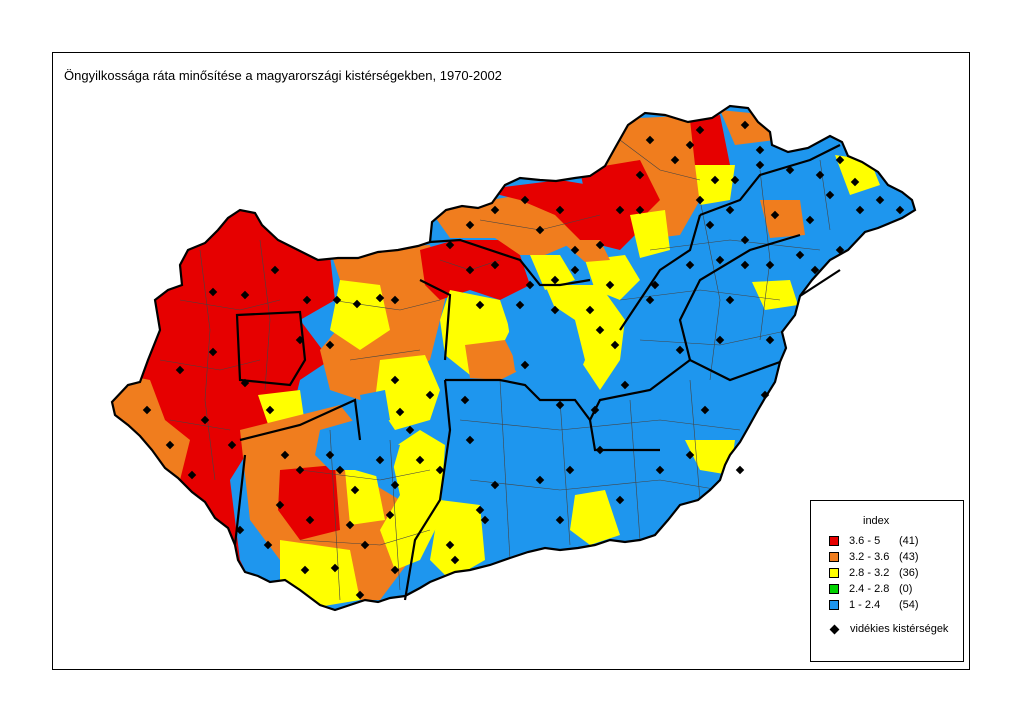 This screenshot has height=725, width=1024. What do you see at coordinates (775, 295) in the screenshot?
I see `region-east-yellow` at bounding box center [775, 295].